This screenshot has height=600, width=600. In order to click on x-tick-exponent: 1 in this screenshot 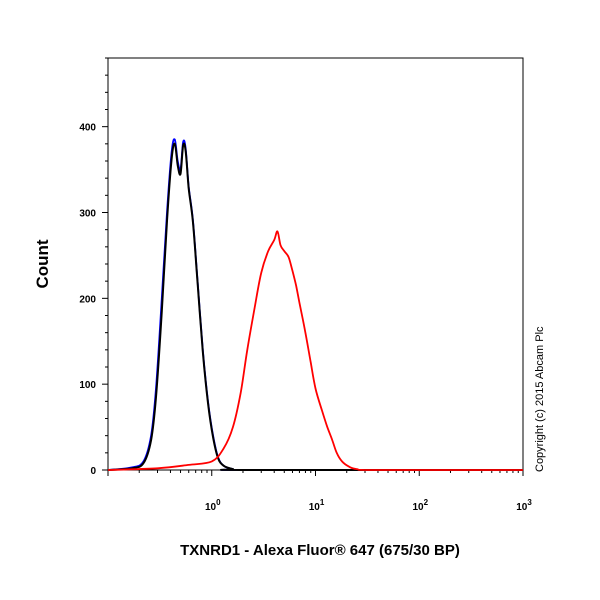, I will do `click(322, 502)`.